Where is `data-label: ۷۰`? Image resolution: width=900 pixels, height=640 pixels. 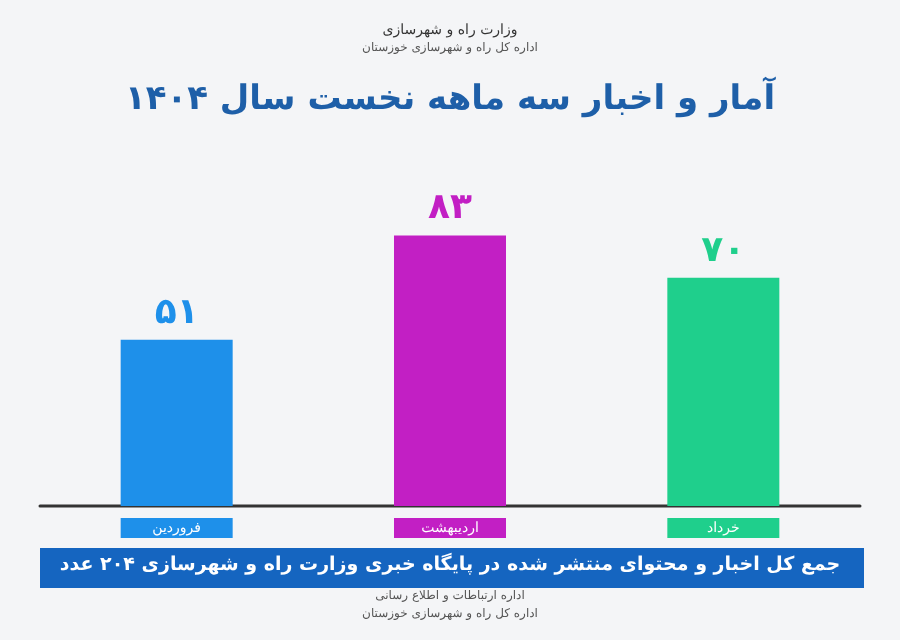
data-label: ۷۰ is located at coordinates (723, 249).